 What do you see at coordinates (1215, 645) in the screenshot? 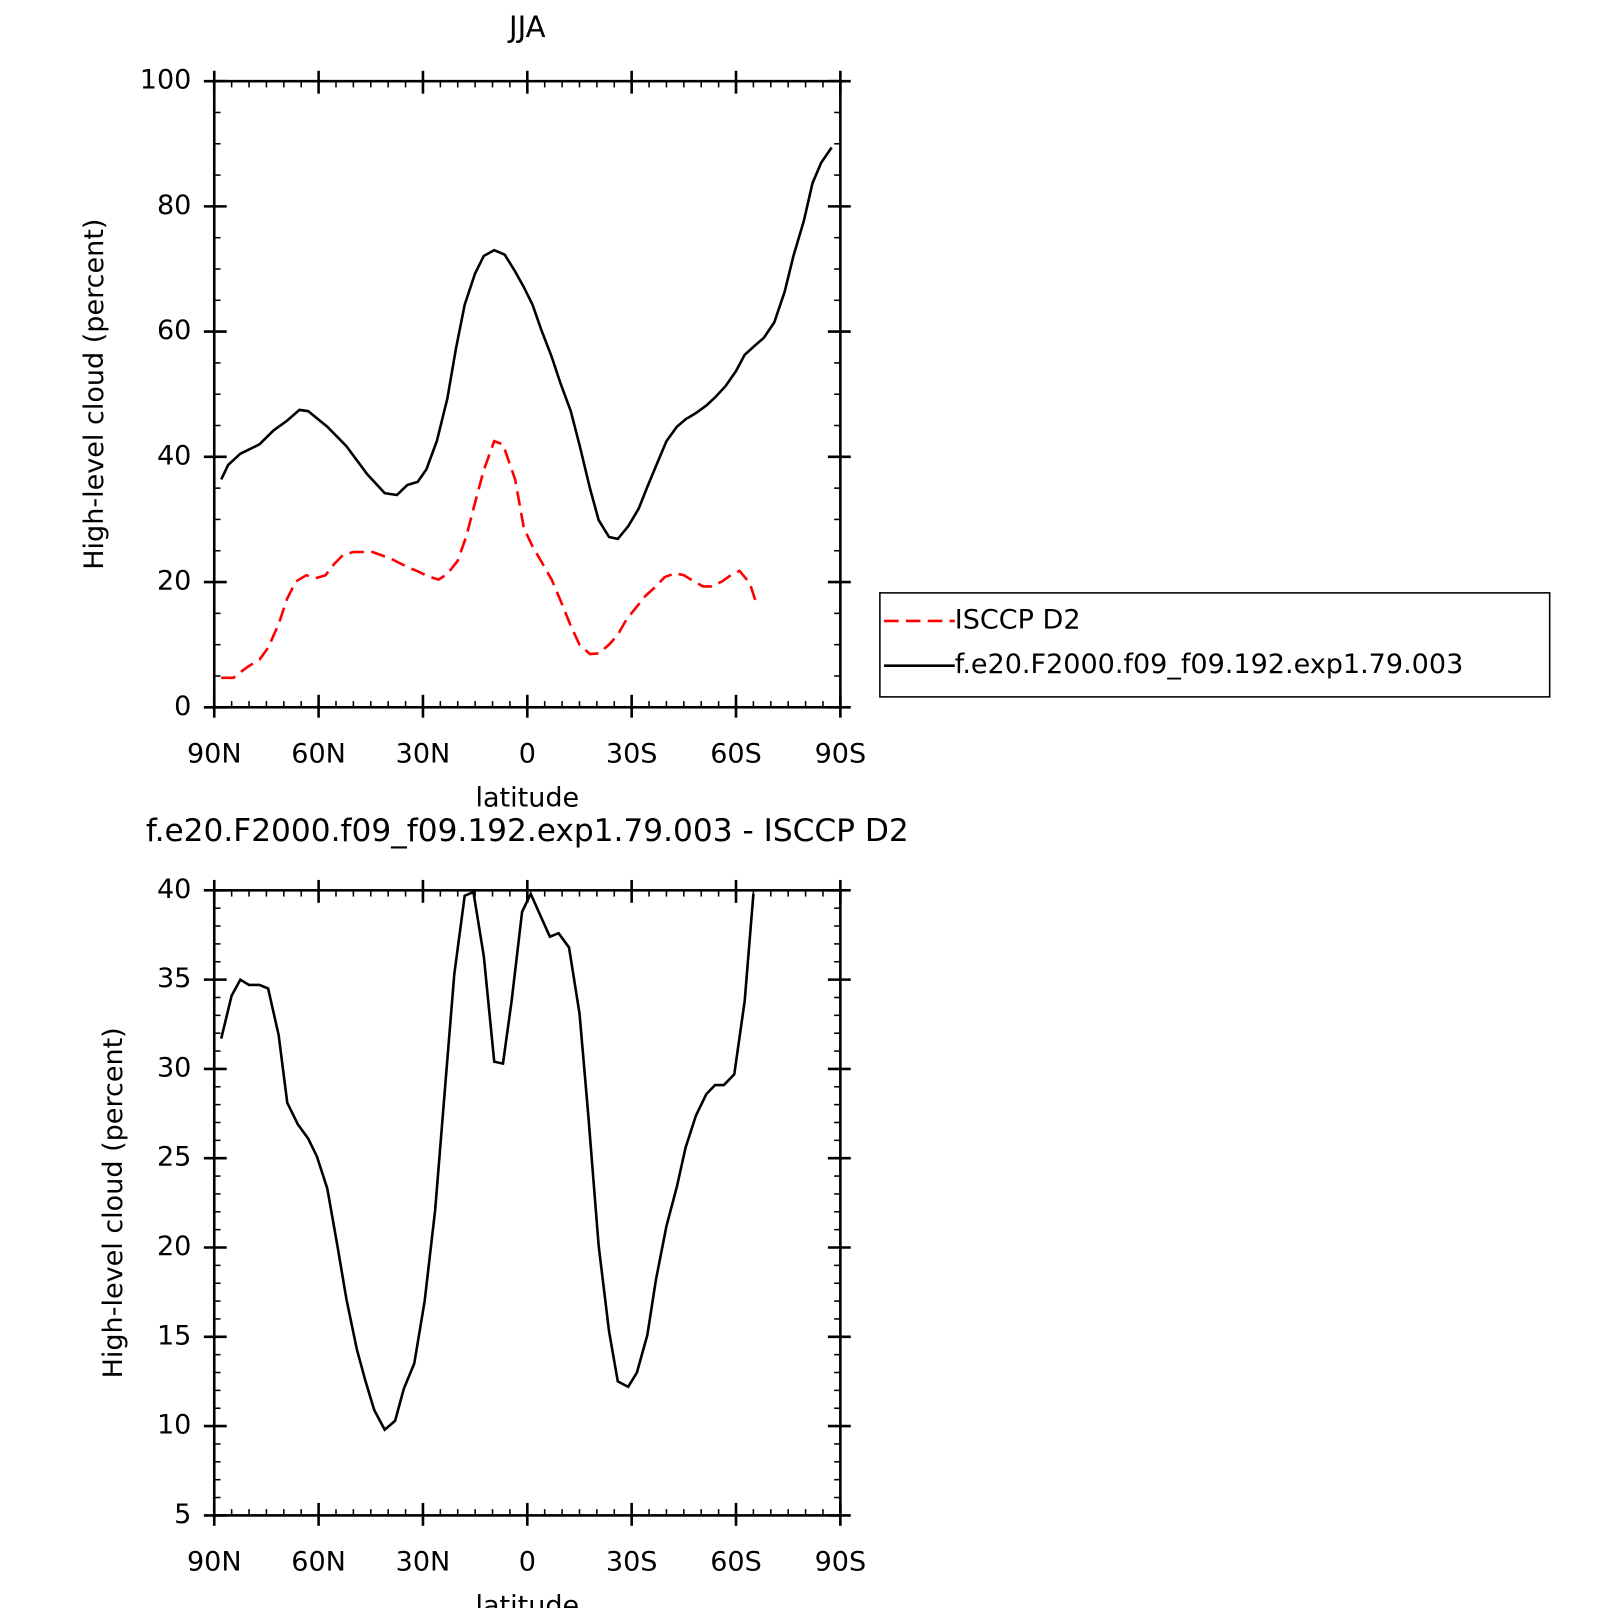
I see `legend-frame` at bounding box center [1215, 645].